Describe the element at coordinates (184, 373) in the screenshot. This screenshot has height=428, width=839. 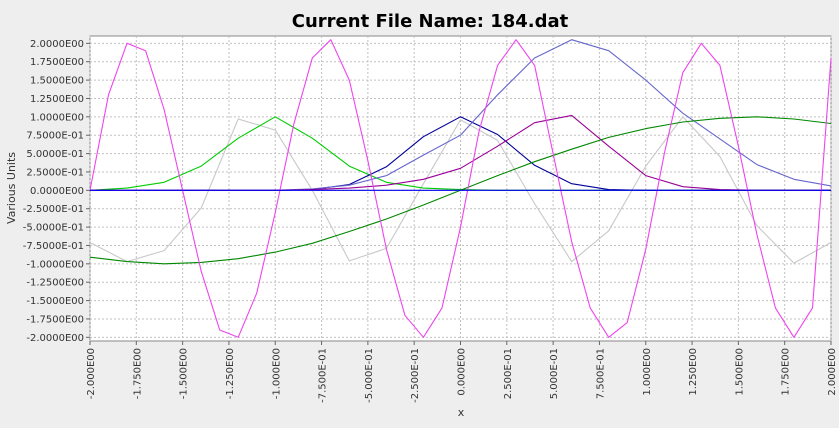
I see `x-tick-label: -1.500E00` at that location.